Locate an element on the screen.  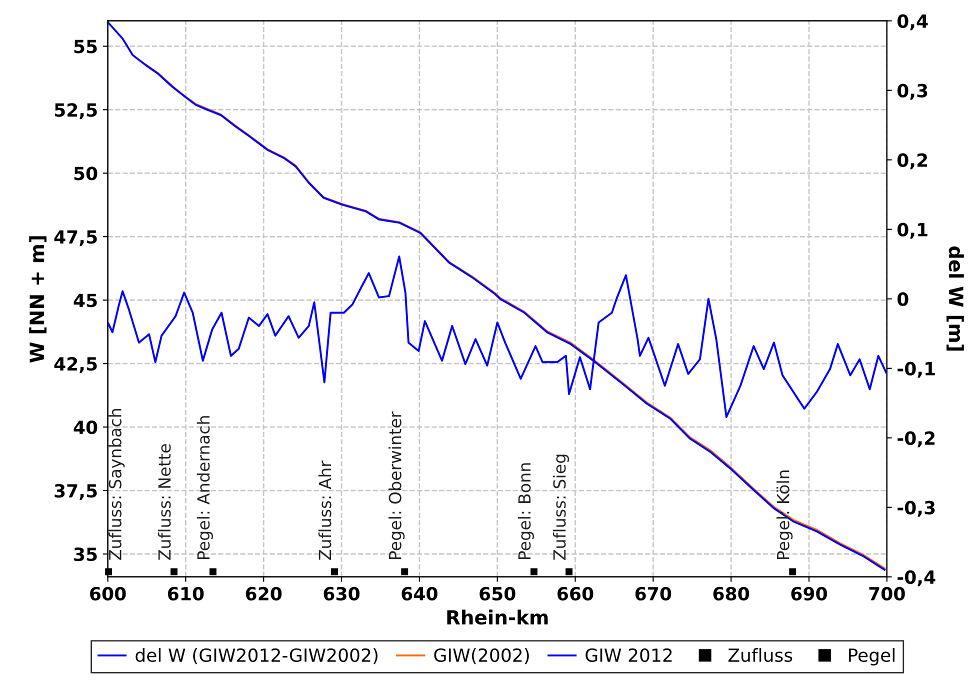
x-axis-title: Rhein-km is located at coordinates (497, 617).